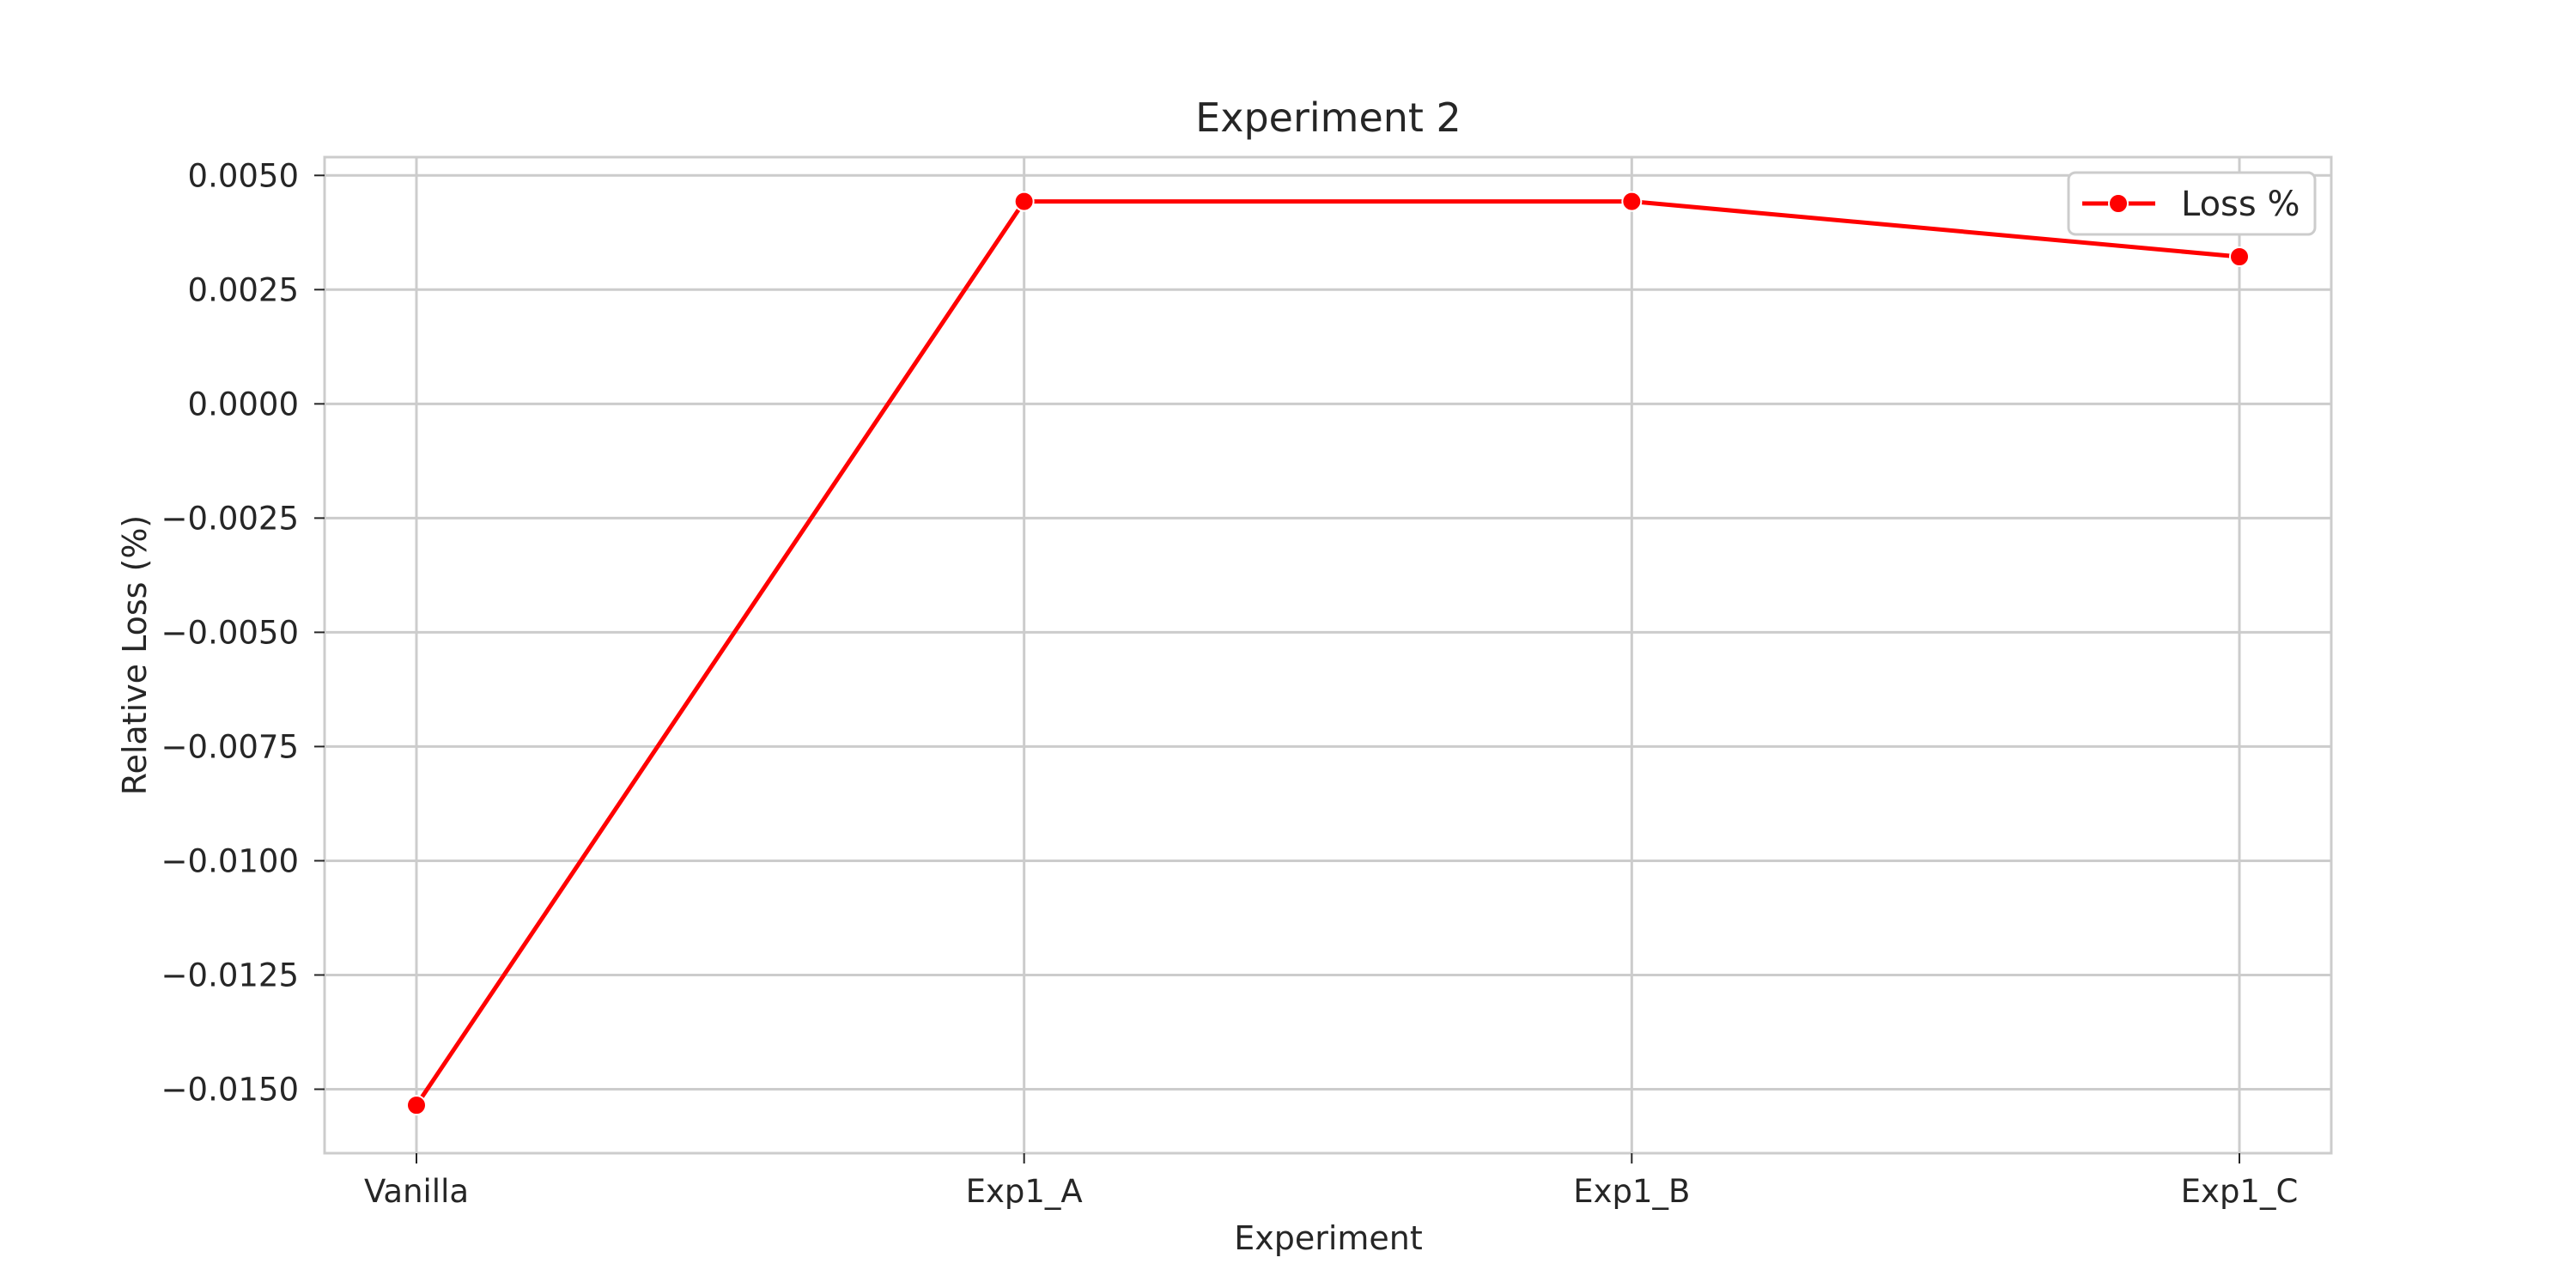  What do you see at coordinates (230, 1090) in the screenshot?
I see `y-tick-label: −0.0150` at bounding box center [230, 1090].